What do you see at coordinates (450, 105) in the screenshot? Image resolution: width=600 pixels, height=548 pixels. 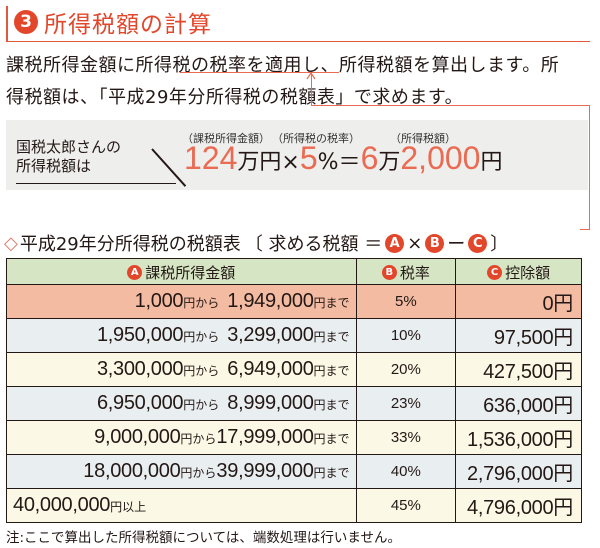 I see `connector-line-horizontal` at bounding box center [450, 105].